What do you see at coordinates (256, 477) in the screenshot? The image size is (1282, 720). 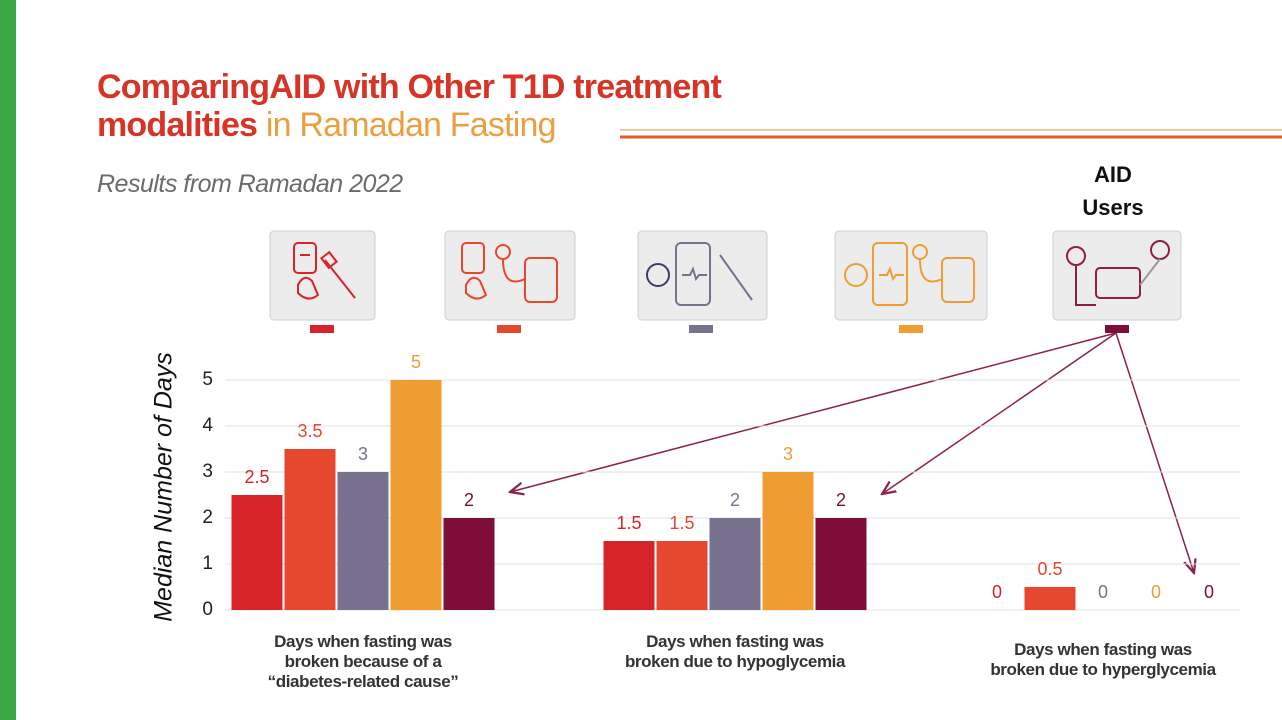 I see `data-label: 2.5` at bounding box center [256, 477].